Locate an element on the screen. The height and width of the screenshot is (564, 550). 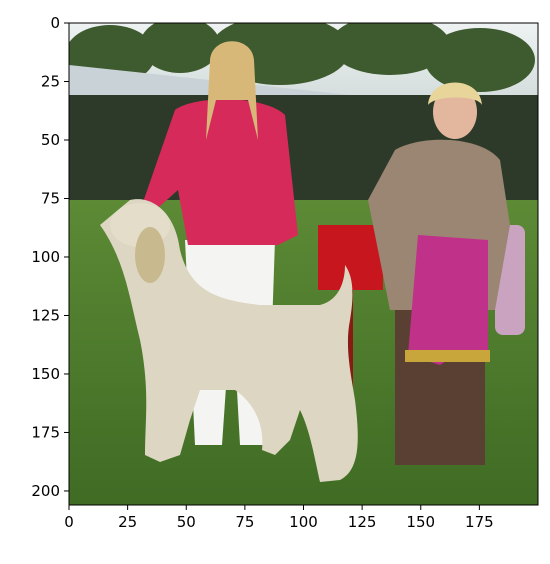
rosette-trim is located at coordinates (447, 356).